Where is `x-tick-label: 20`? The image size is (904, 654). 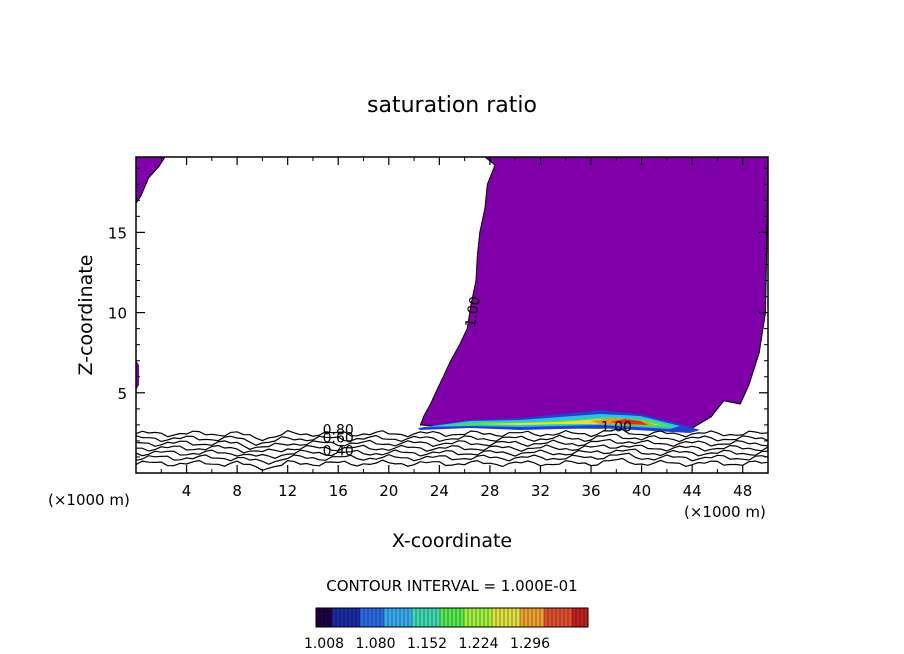 x-tick-label: 20 is located at coordinates (388, 491).